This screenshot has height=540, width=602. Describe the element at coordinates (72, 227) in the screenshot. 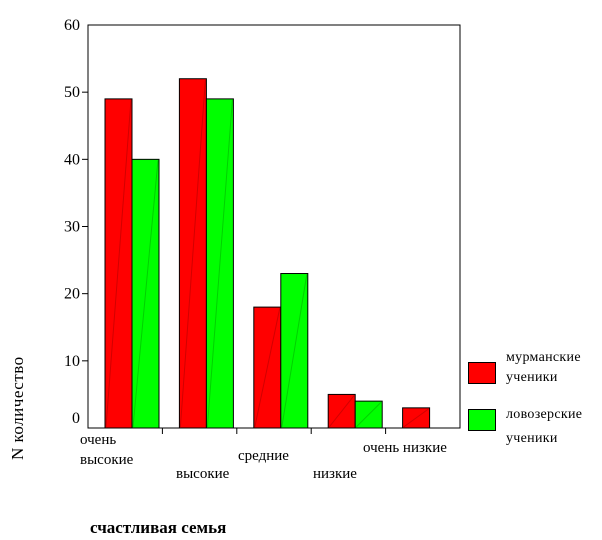

I see `y-tick-label: 30` at that location.